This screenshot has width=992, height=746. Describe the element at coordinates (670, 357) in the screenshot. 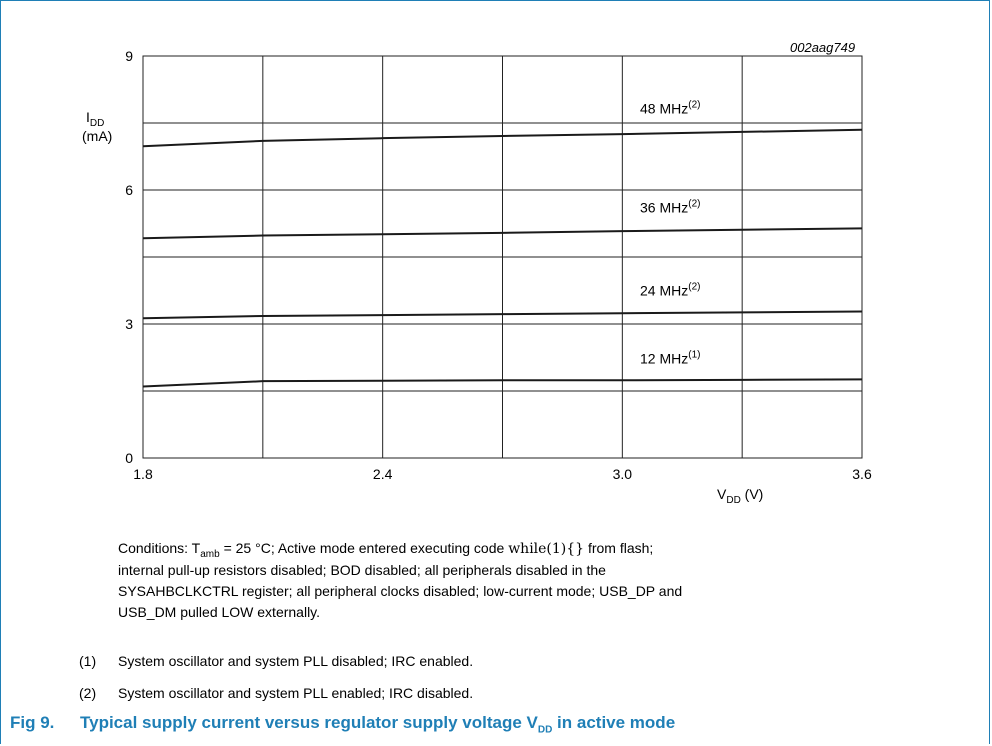

I see `series-label: 12 MHz(1)` at that location.